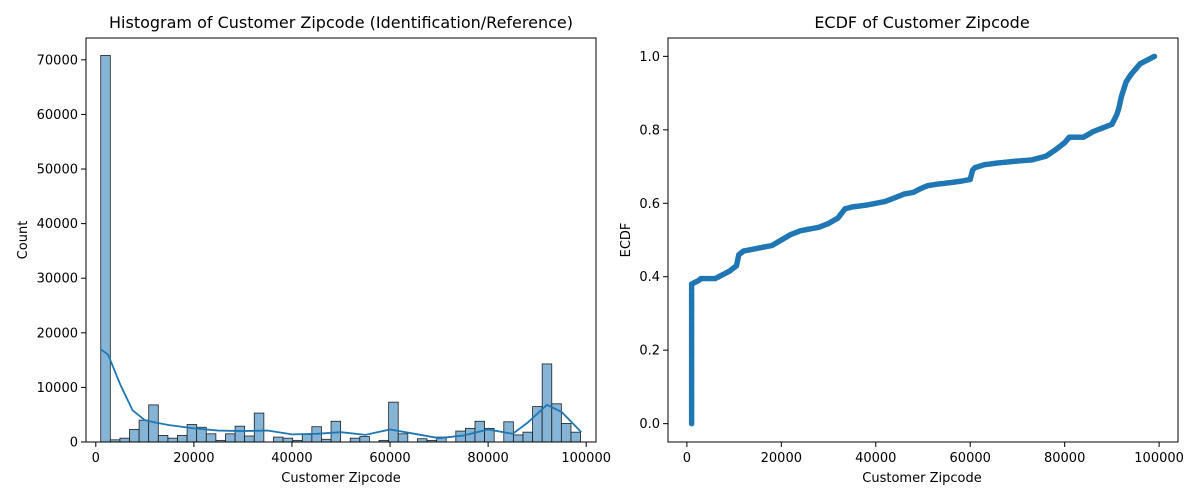 This screenshot has width=1200, height=500. Describe the element at coordinates (96, 458) in the screenshot. I see `histogram-x-tick-label: 0` at that location.